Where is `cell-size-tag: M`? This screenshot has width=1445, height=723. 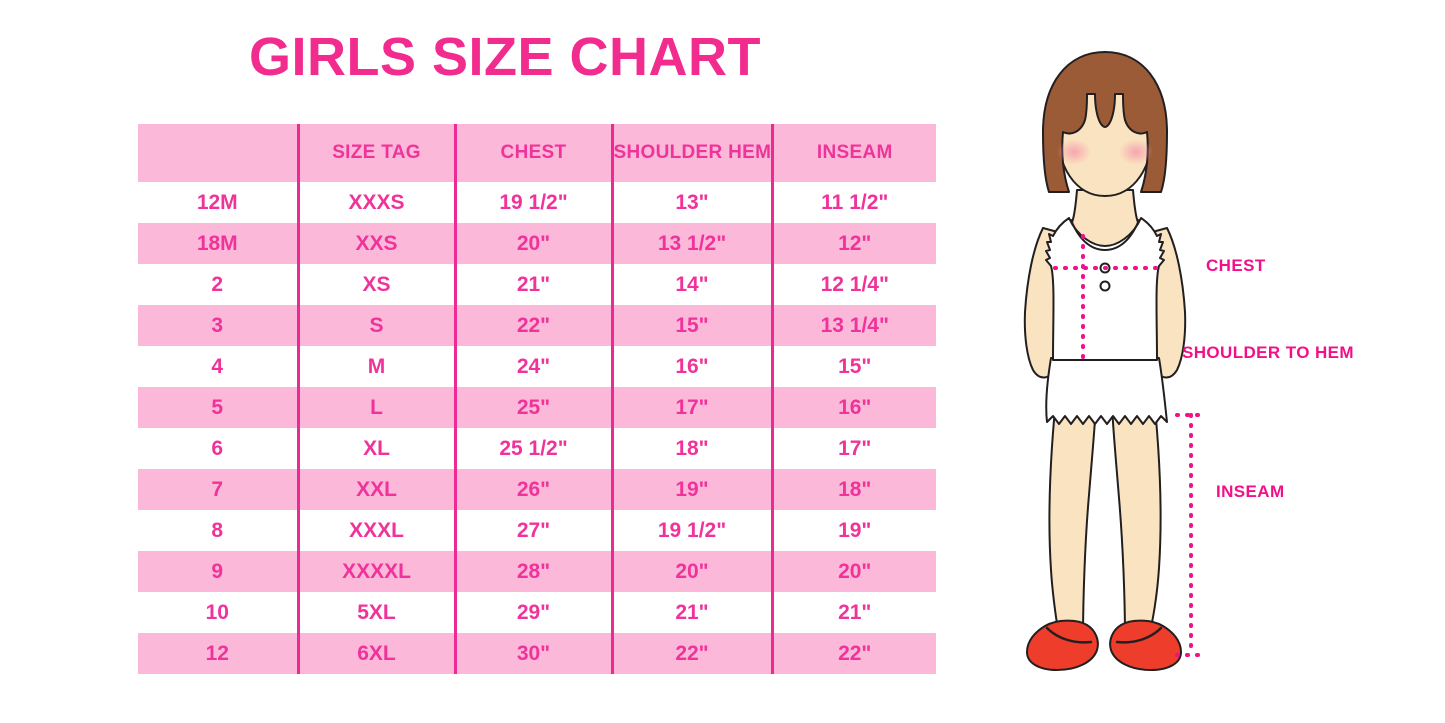 cell-size-tag: M is located at coordinates (375, 366).